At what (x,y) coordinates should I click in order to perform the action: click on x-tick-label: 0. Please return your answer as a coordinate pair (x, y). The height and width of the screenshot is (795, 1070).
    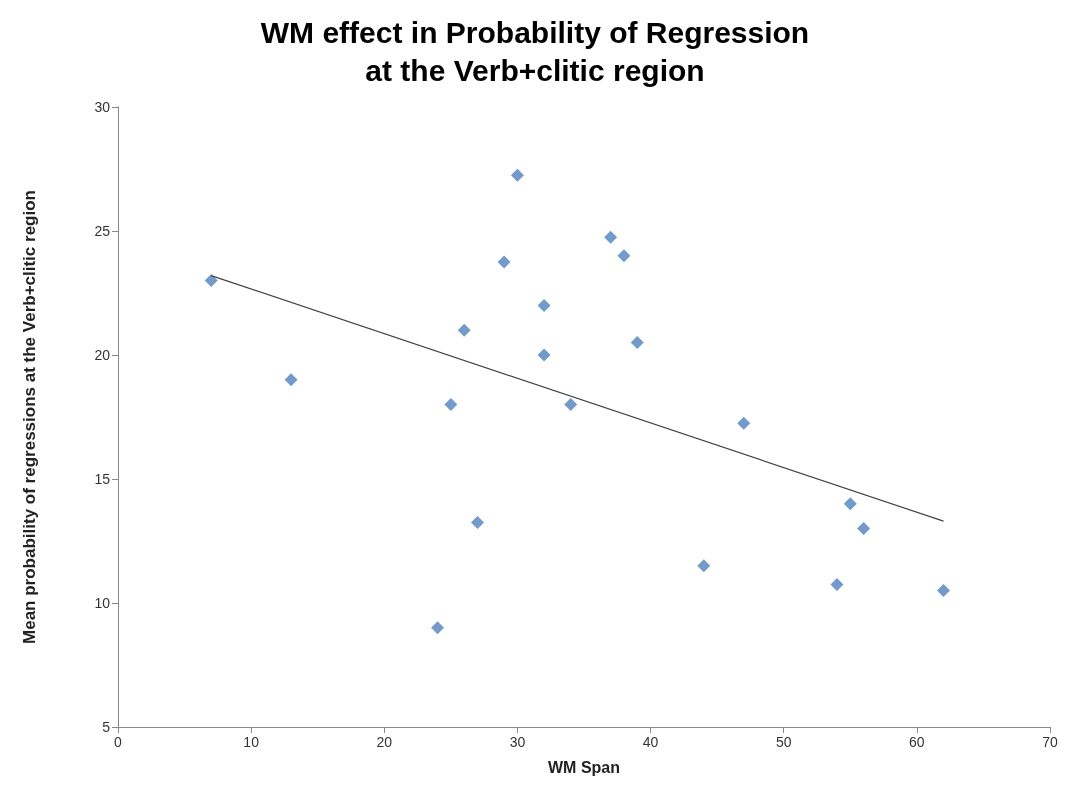
    Looking at the image, I should click on (118, 742).